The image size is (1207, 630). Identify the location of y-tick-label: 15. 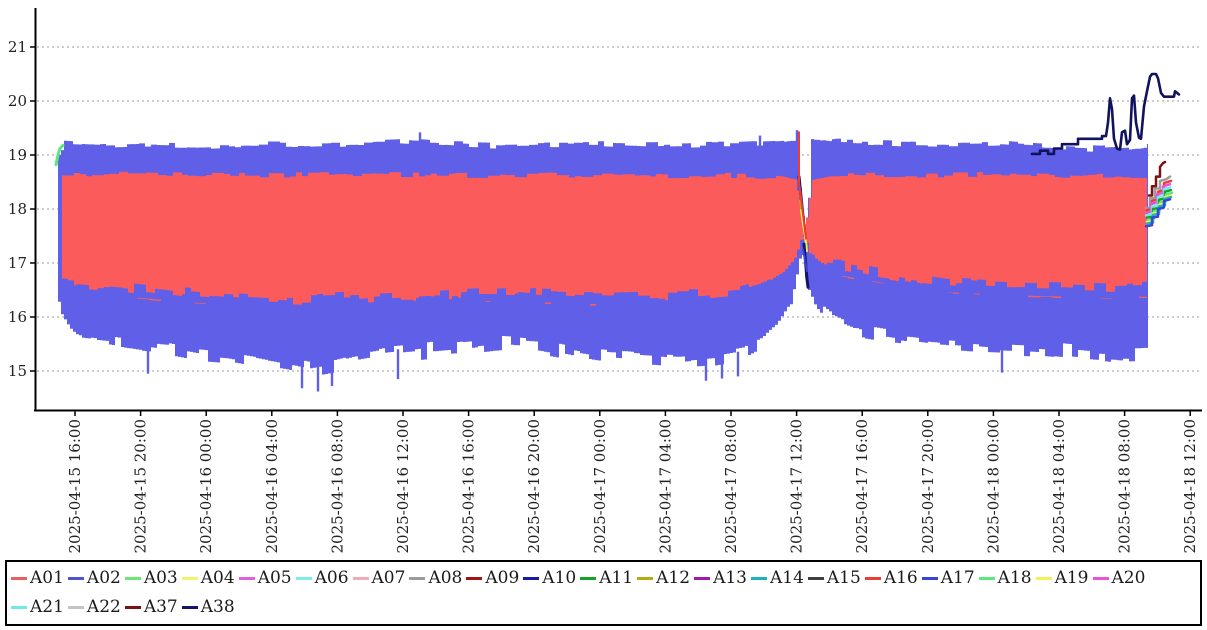
(17, 371).